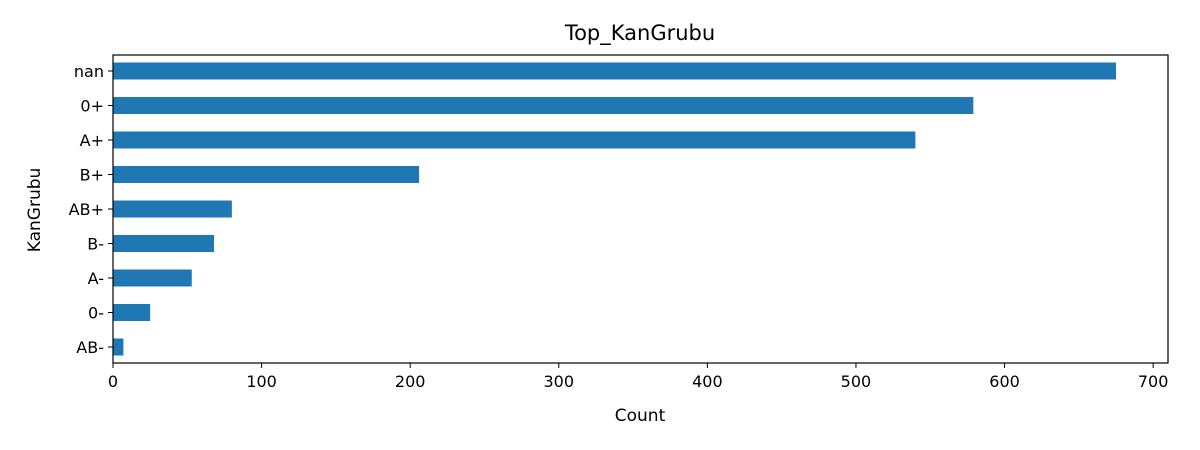  What do you see at coordinates (164, 243) in the screenshot?
I see `bar-B-` at bounding box center [164, 243].